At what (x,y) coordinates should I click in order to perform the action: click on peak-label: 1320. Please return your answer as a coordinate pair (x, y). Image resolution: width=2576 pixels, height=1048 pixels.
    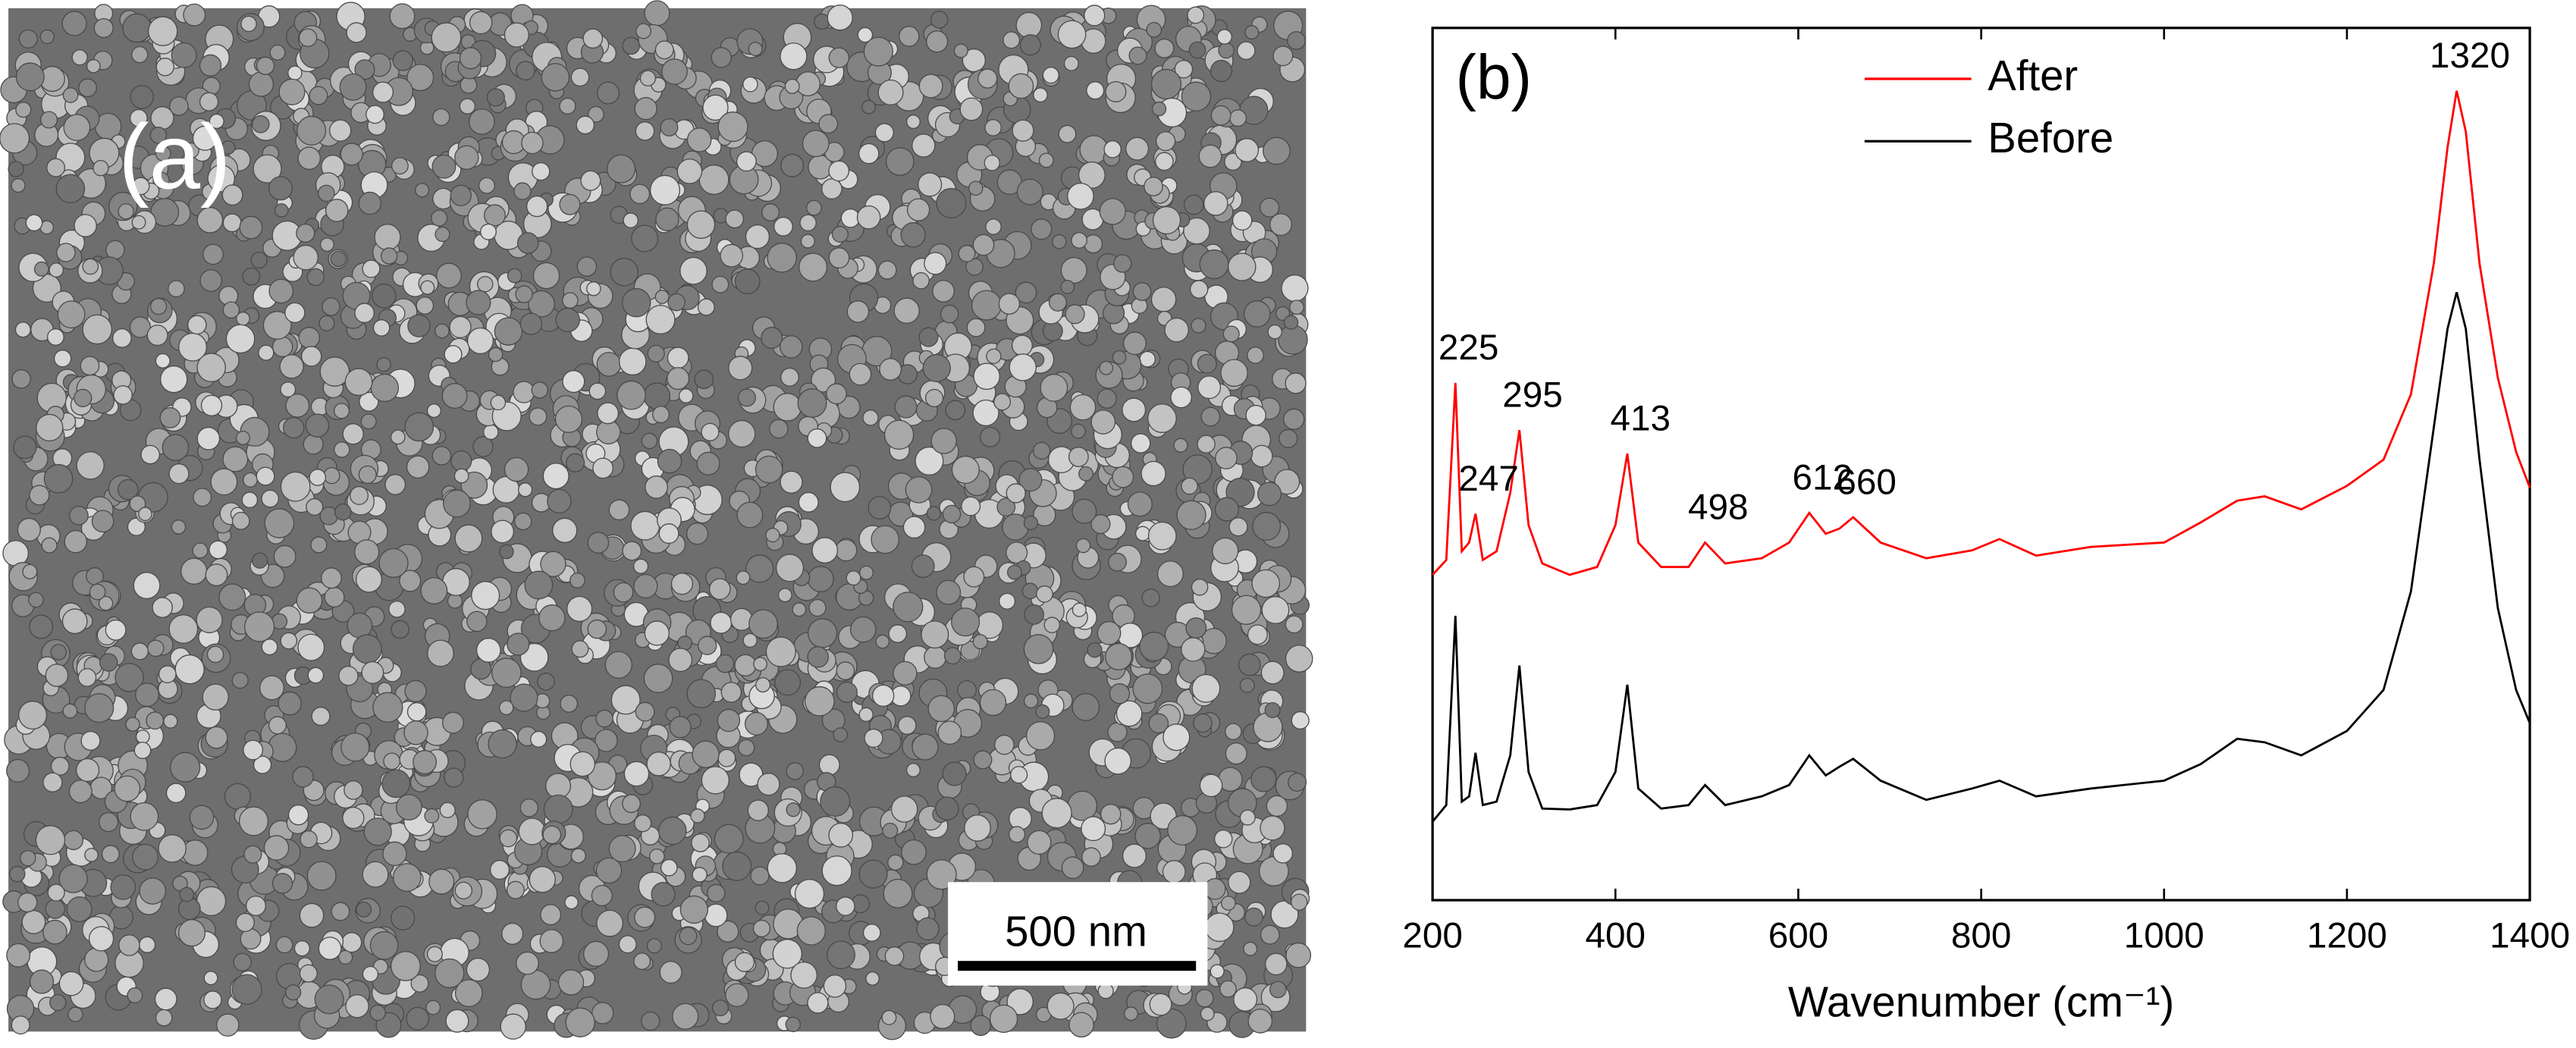
    Looking at the image, I should click on (2470, 56).